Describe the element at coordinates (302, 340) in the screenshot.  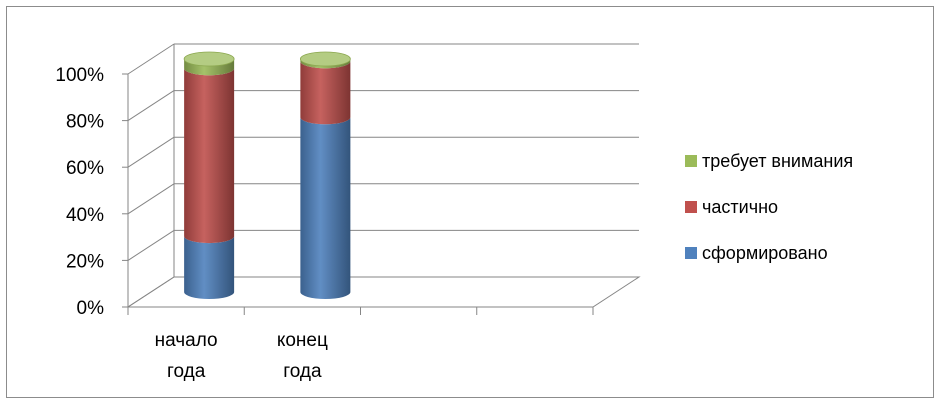
I see `x-tick-label: конец` at that location.